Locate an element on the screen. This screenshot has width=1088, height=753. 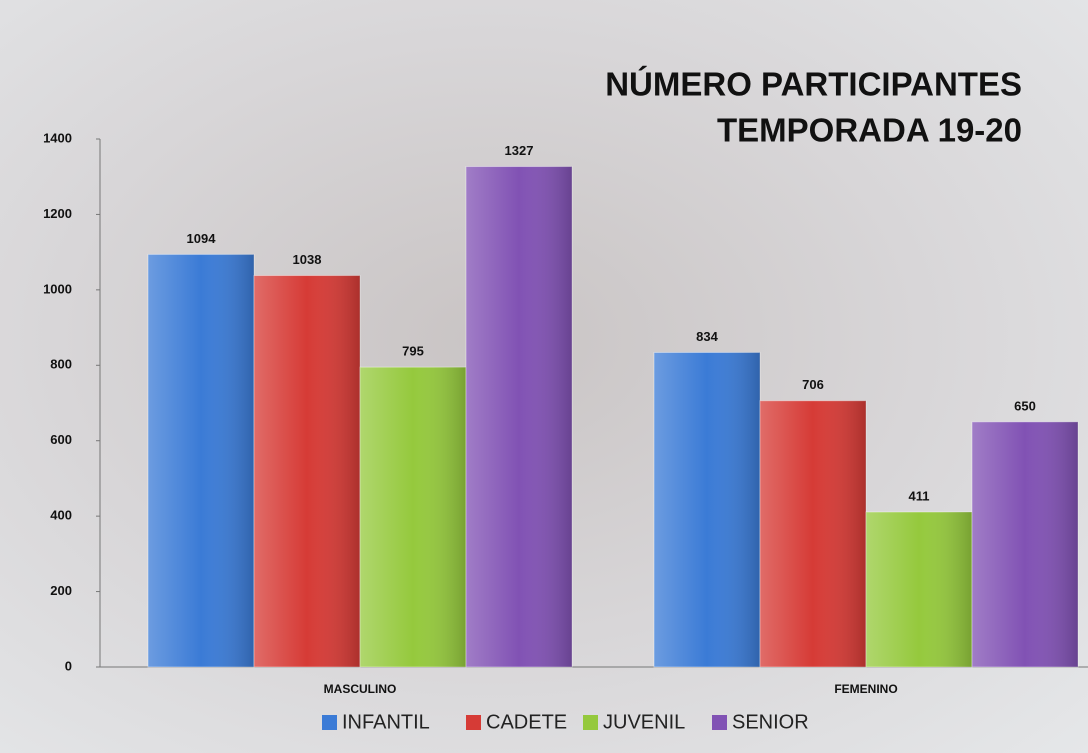
value-label: 795 is located at coordinates (413, 351).